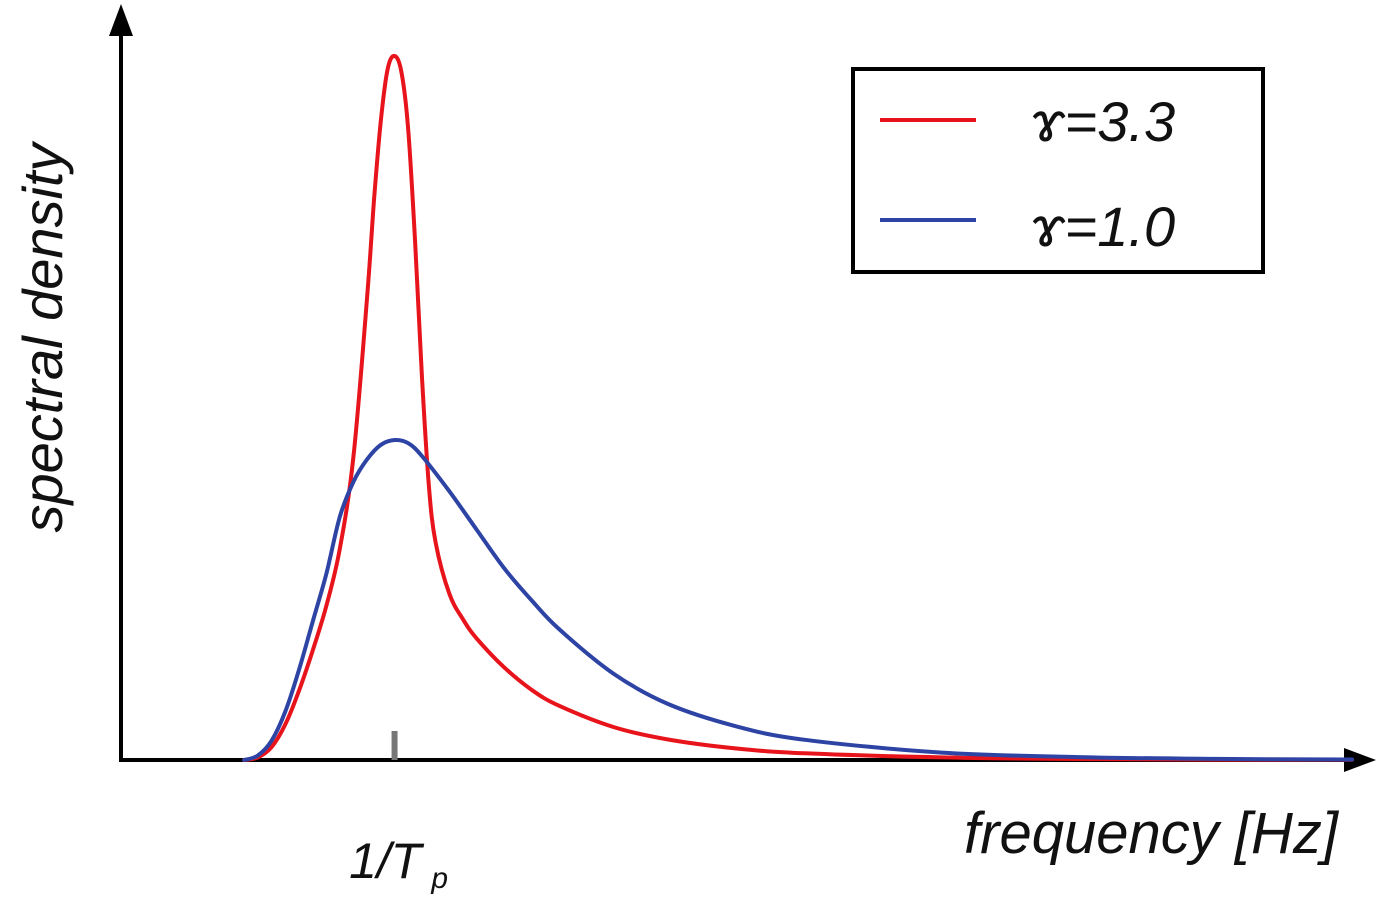 The width and height of the screenshot is (1380, 903). Describe the element at coordinates (1102, 226) in the screenshot. I see `legend-label-gamma-1-0: ɤ=1.0` at that location.